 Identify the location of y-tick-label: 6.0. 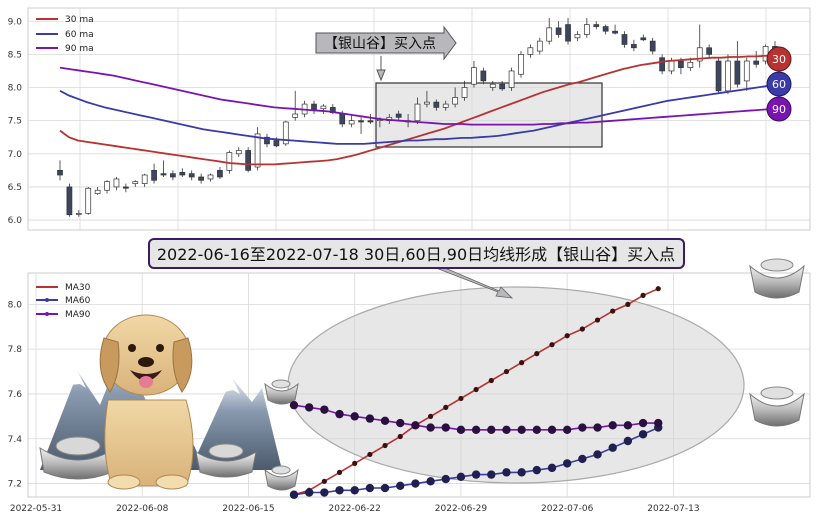
(15, 221).